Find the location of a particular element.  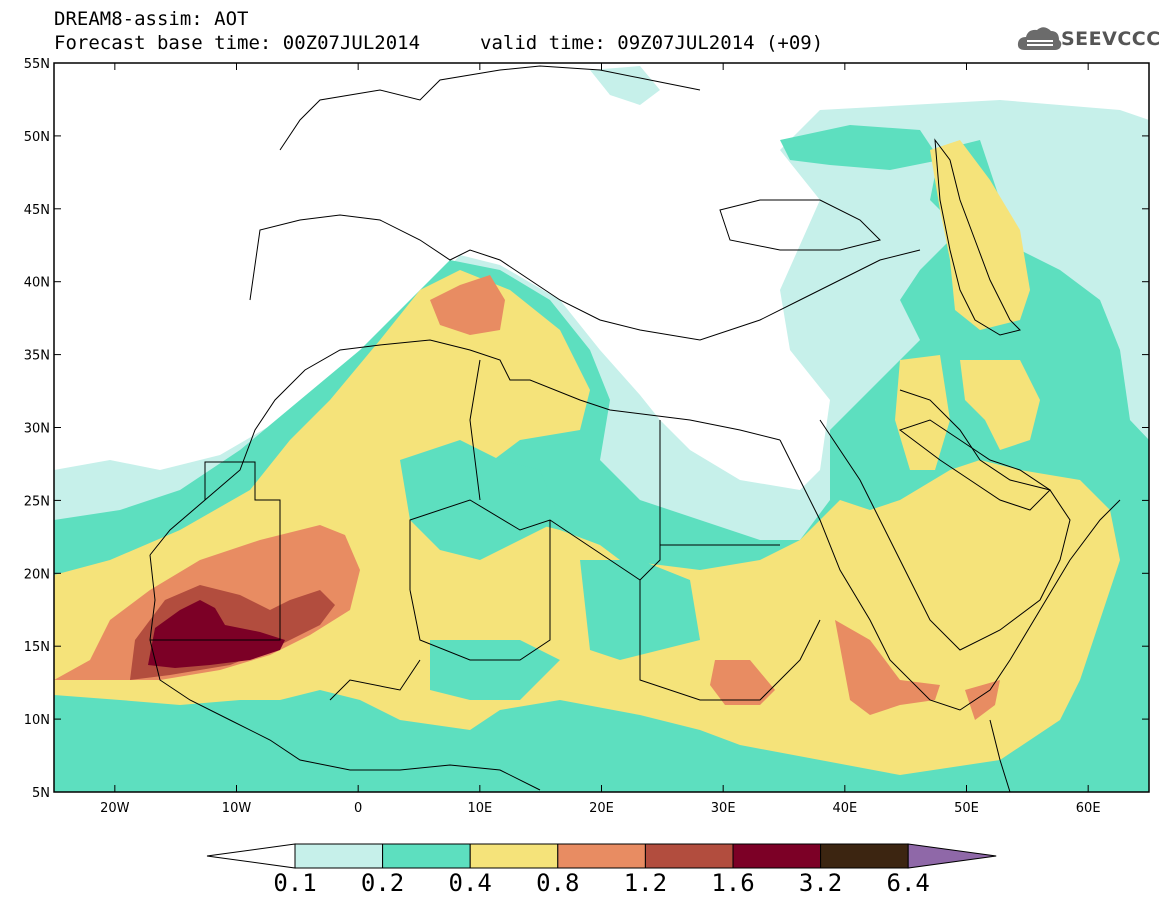

colorbar-label: 0.2 is located at coordinates (382, 883).